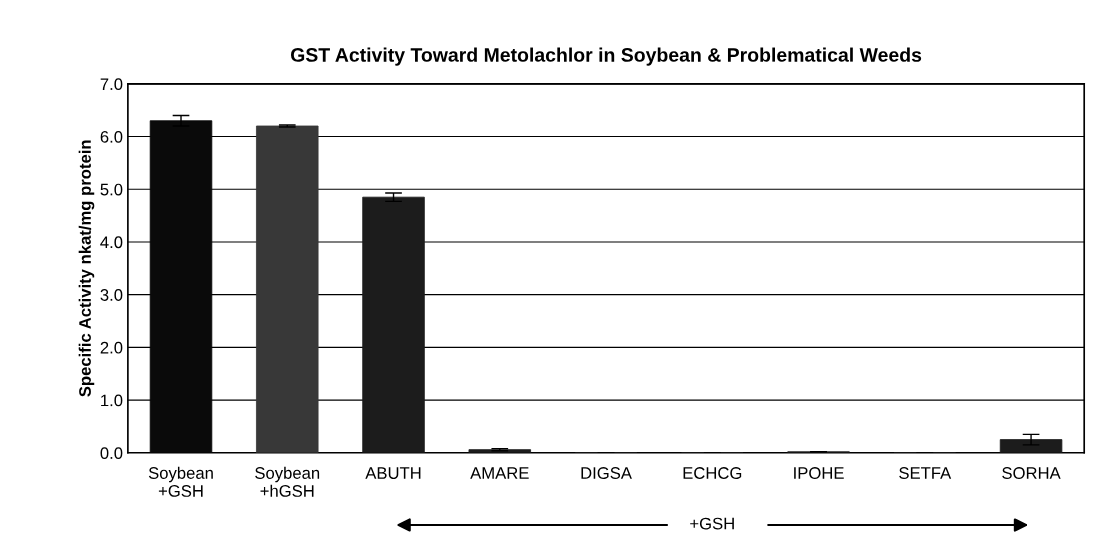 The height and width of the screenshot is (559, 1112). Describe the element at coordinates (111, 295) in the screenshot. I see `y-tick-label: 3.0` at that location.